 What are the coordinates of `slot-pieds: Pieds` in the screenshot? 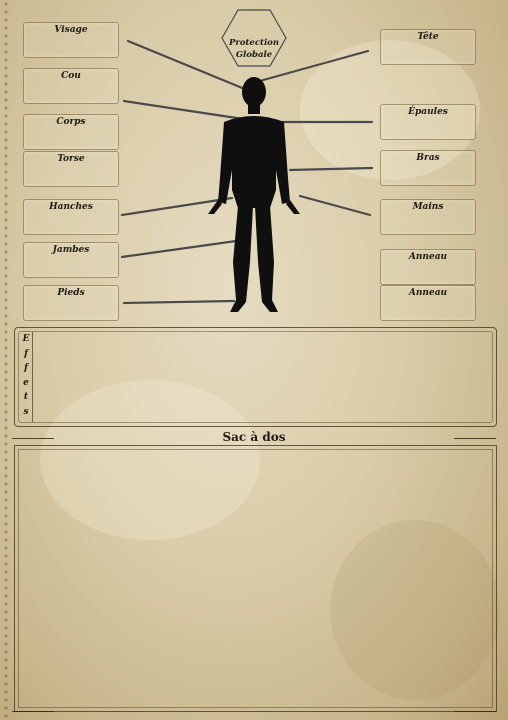 It's located at (71, 303).